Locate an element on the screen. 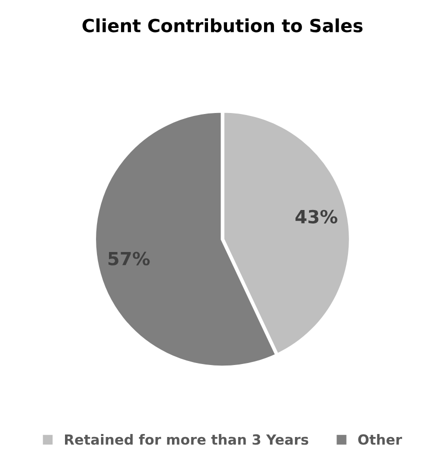 The image size is (445, 460). legend-label: Retained for more than 3 Years is located at coordinates (186, 439).